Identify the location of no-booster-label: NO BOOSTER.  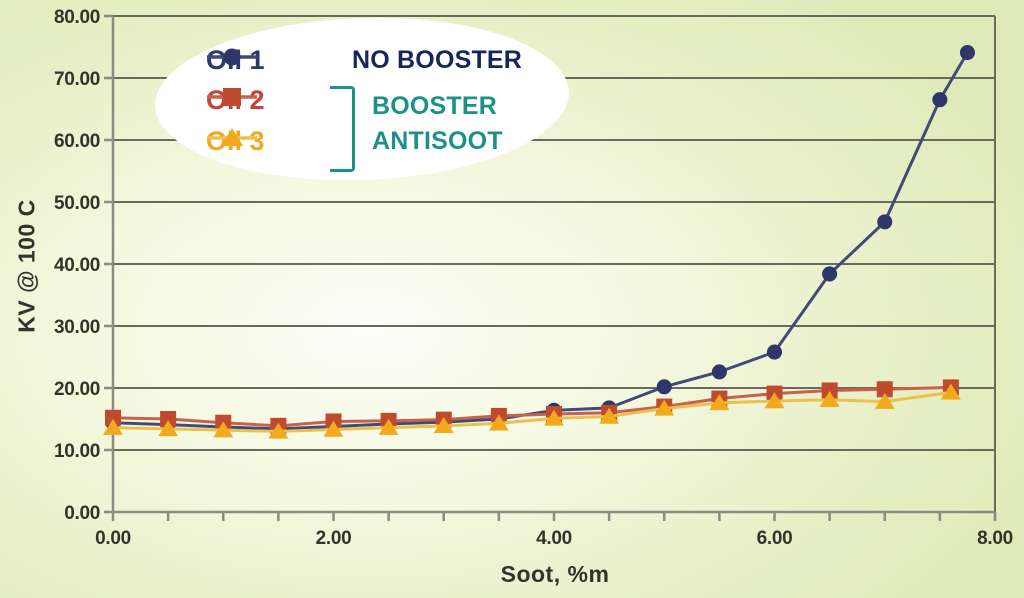
(437, 60).